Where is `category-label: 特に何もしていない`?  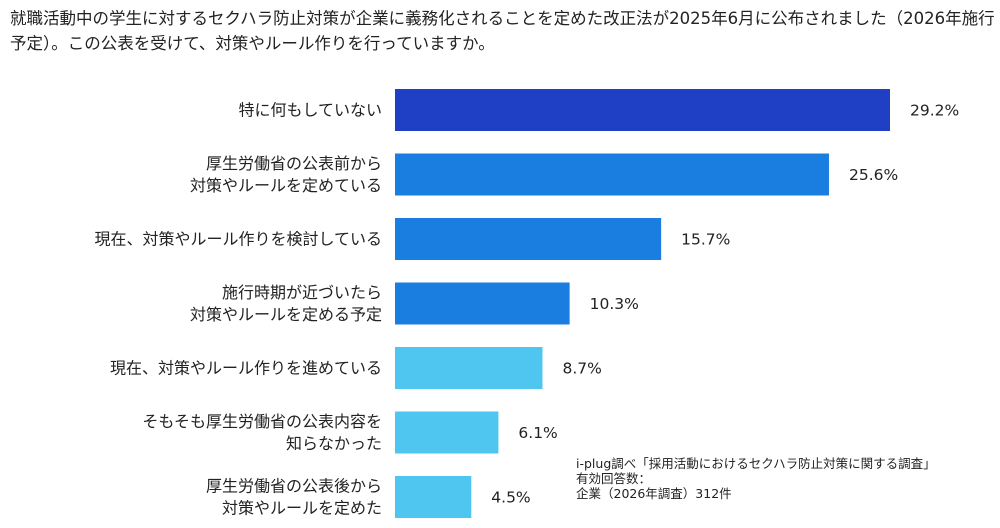
category-label: 特に何もしていない is located at coordinates (310, 110).